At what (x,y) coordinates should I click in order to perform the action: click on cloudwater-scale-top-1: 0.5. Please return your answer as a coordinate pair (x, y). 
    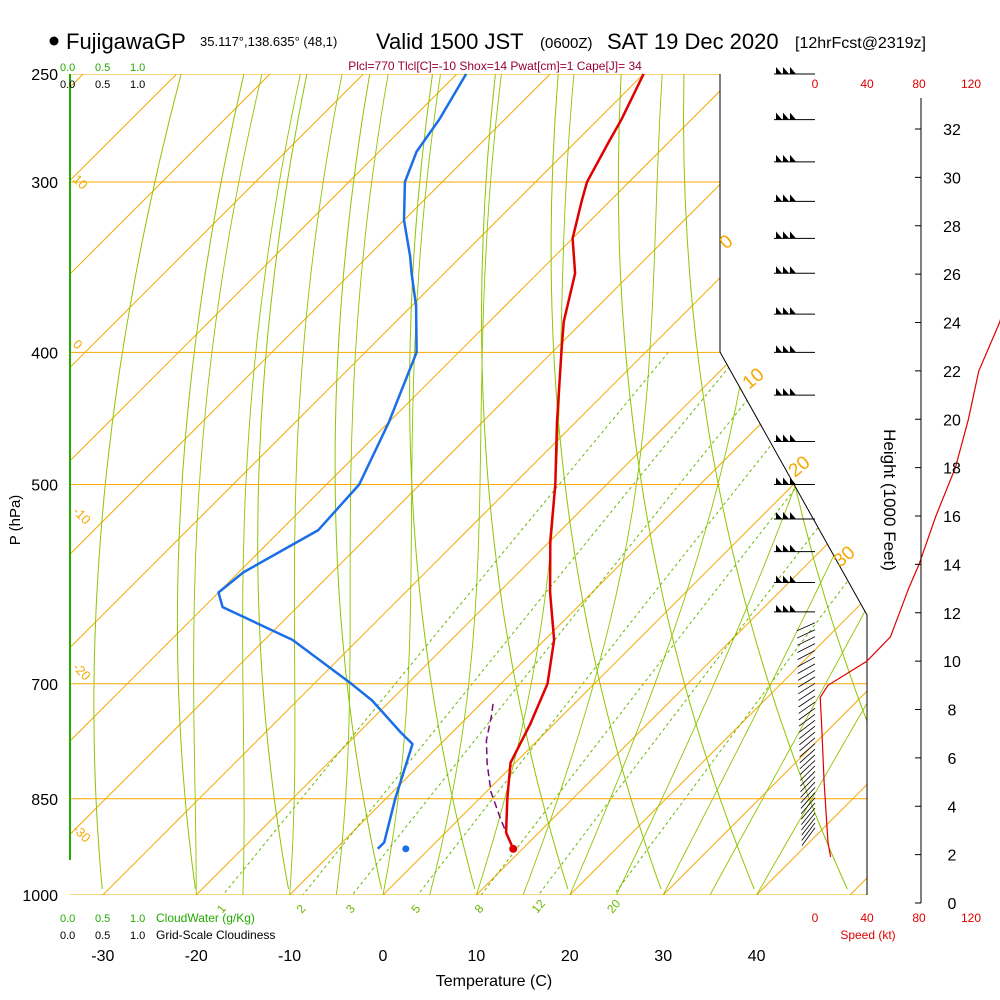
    Looking at the image, I should click on (102, 68).